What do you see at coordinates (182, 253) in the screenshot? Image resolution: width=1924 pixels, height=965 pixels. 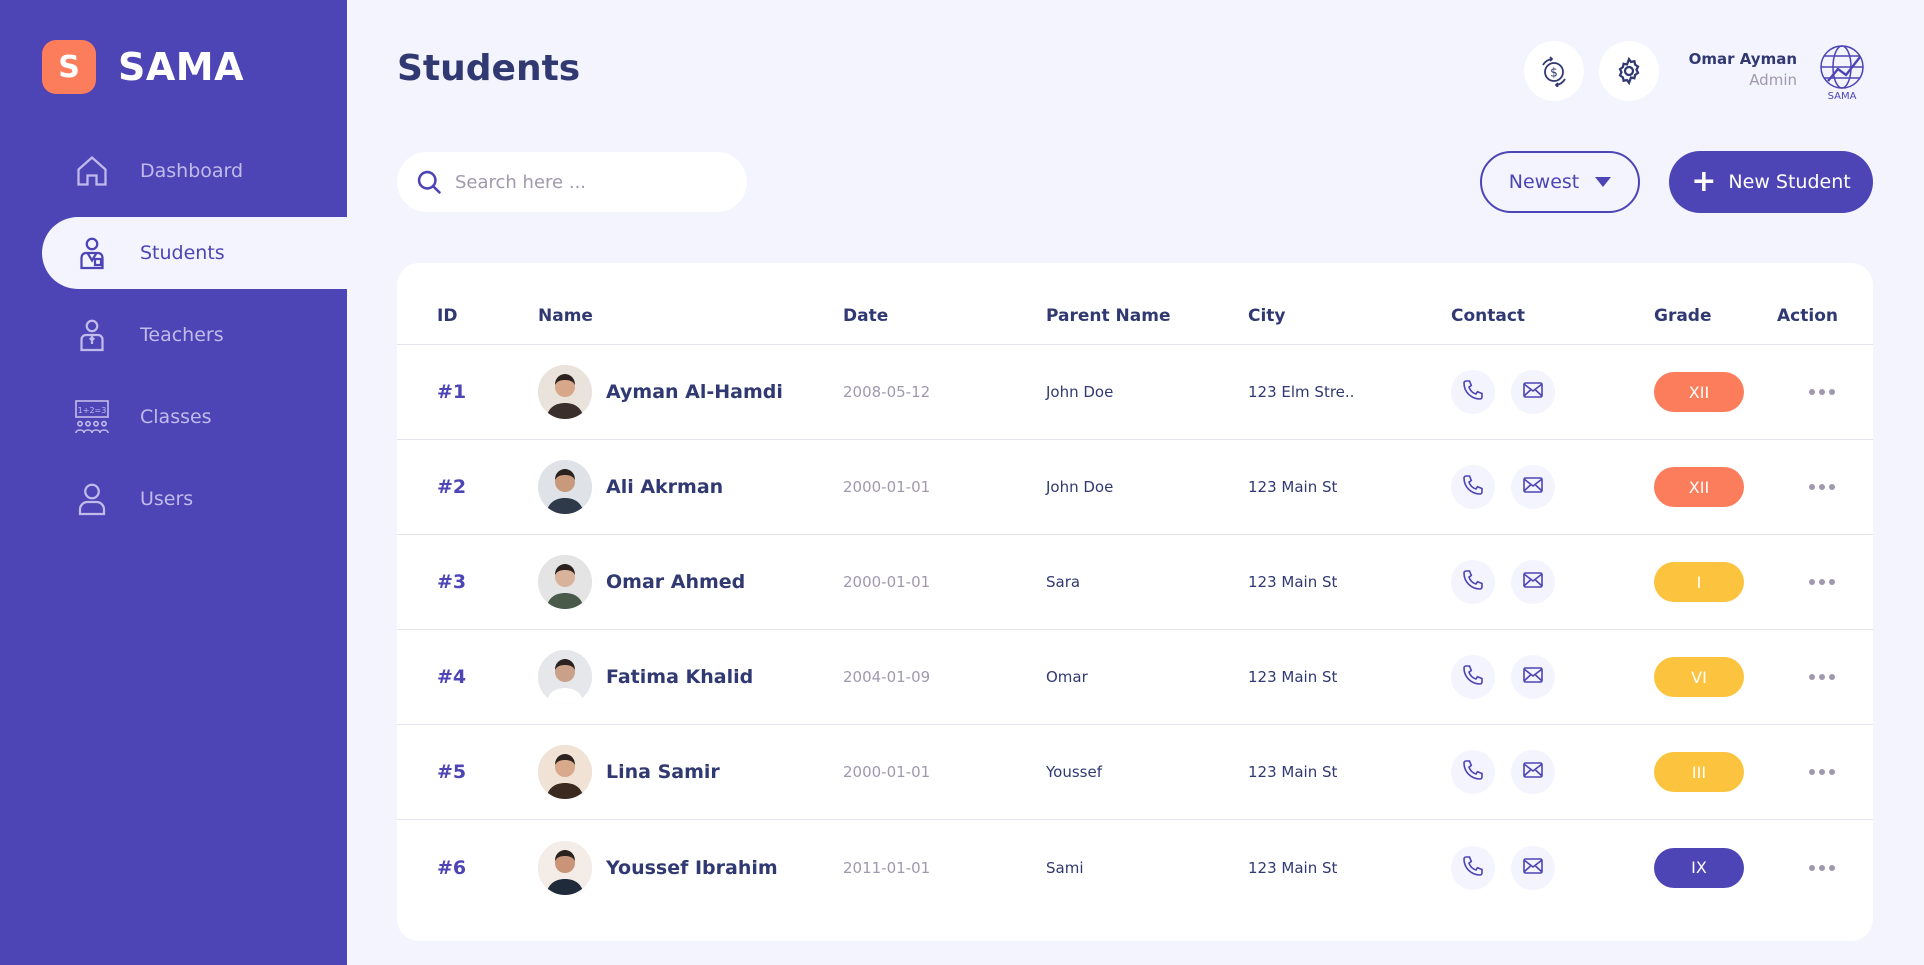 I see `sidebar-item-label: Students` at bounding box center [182, 253].